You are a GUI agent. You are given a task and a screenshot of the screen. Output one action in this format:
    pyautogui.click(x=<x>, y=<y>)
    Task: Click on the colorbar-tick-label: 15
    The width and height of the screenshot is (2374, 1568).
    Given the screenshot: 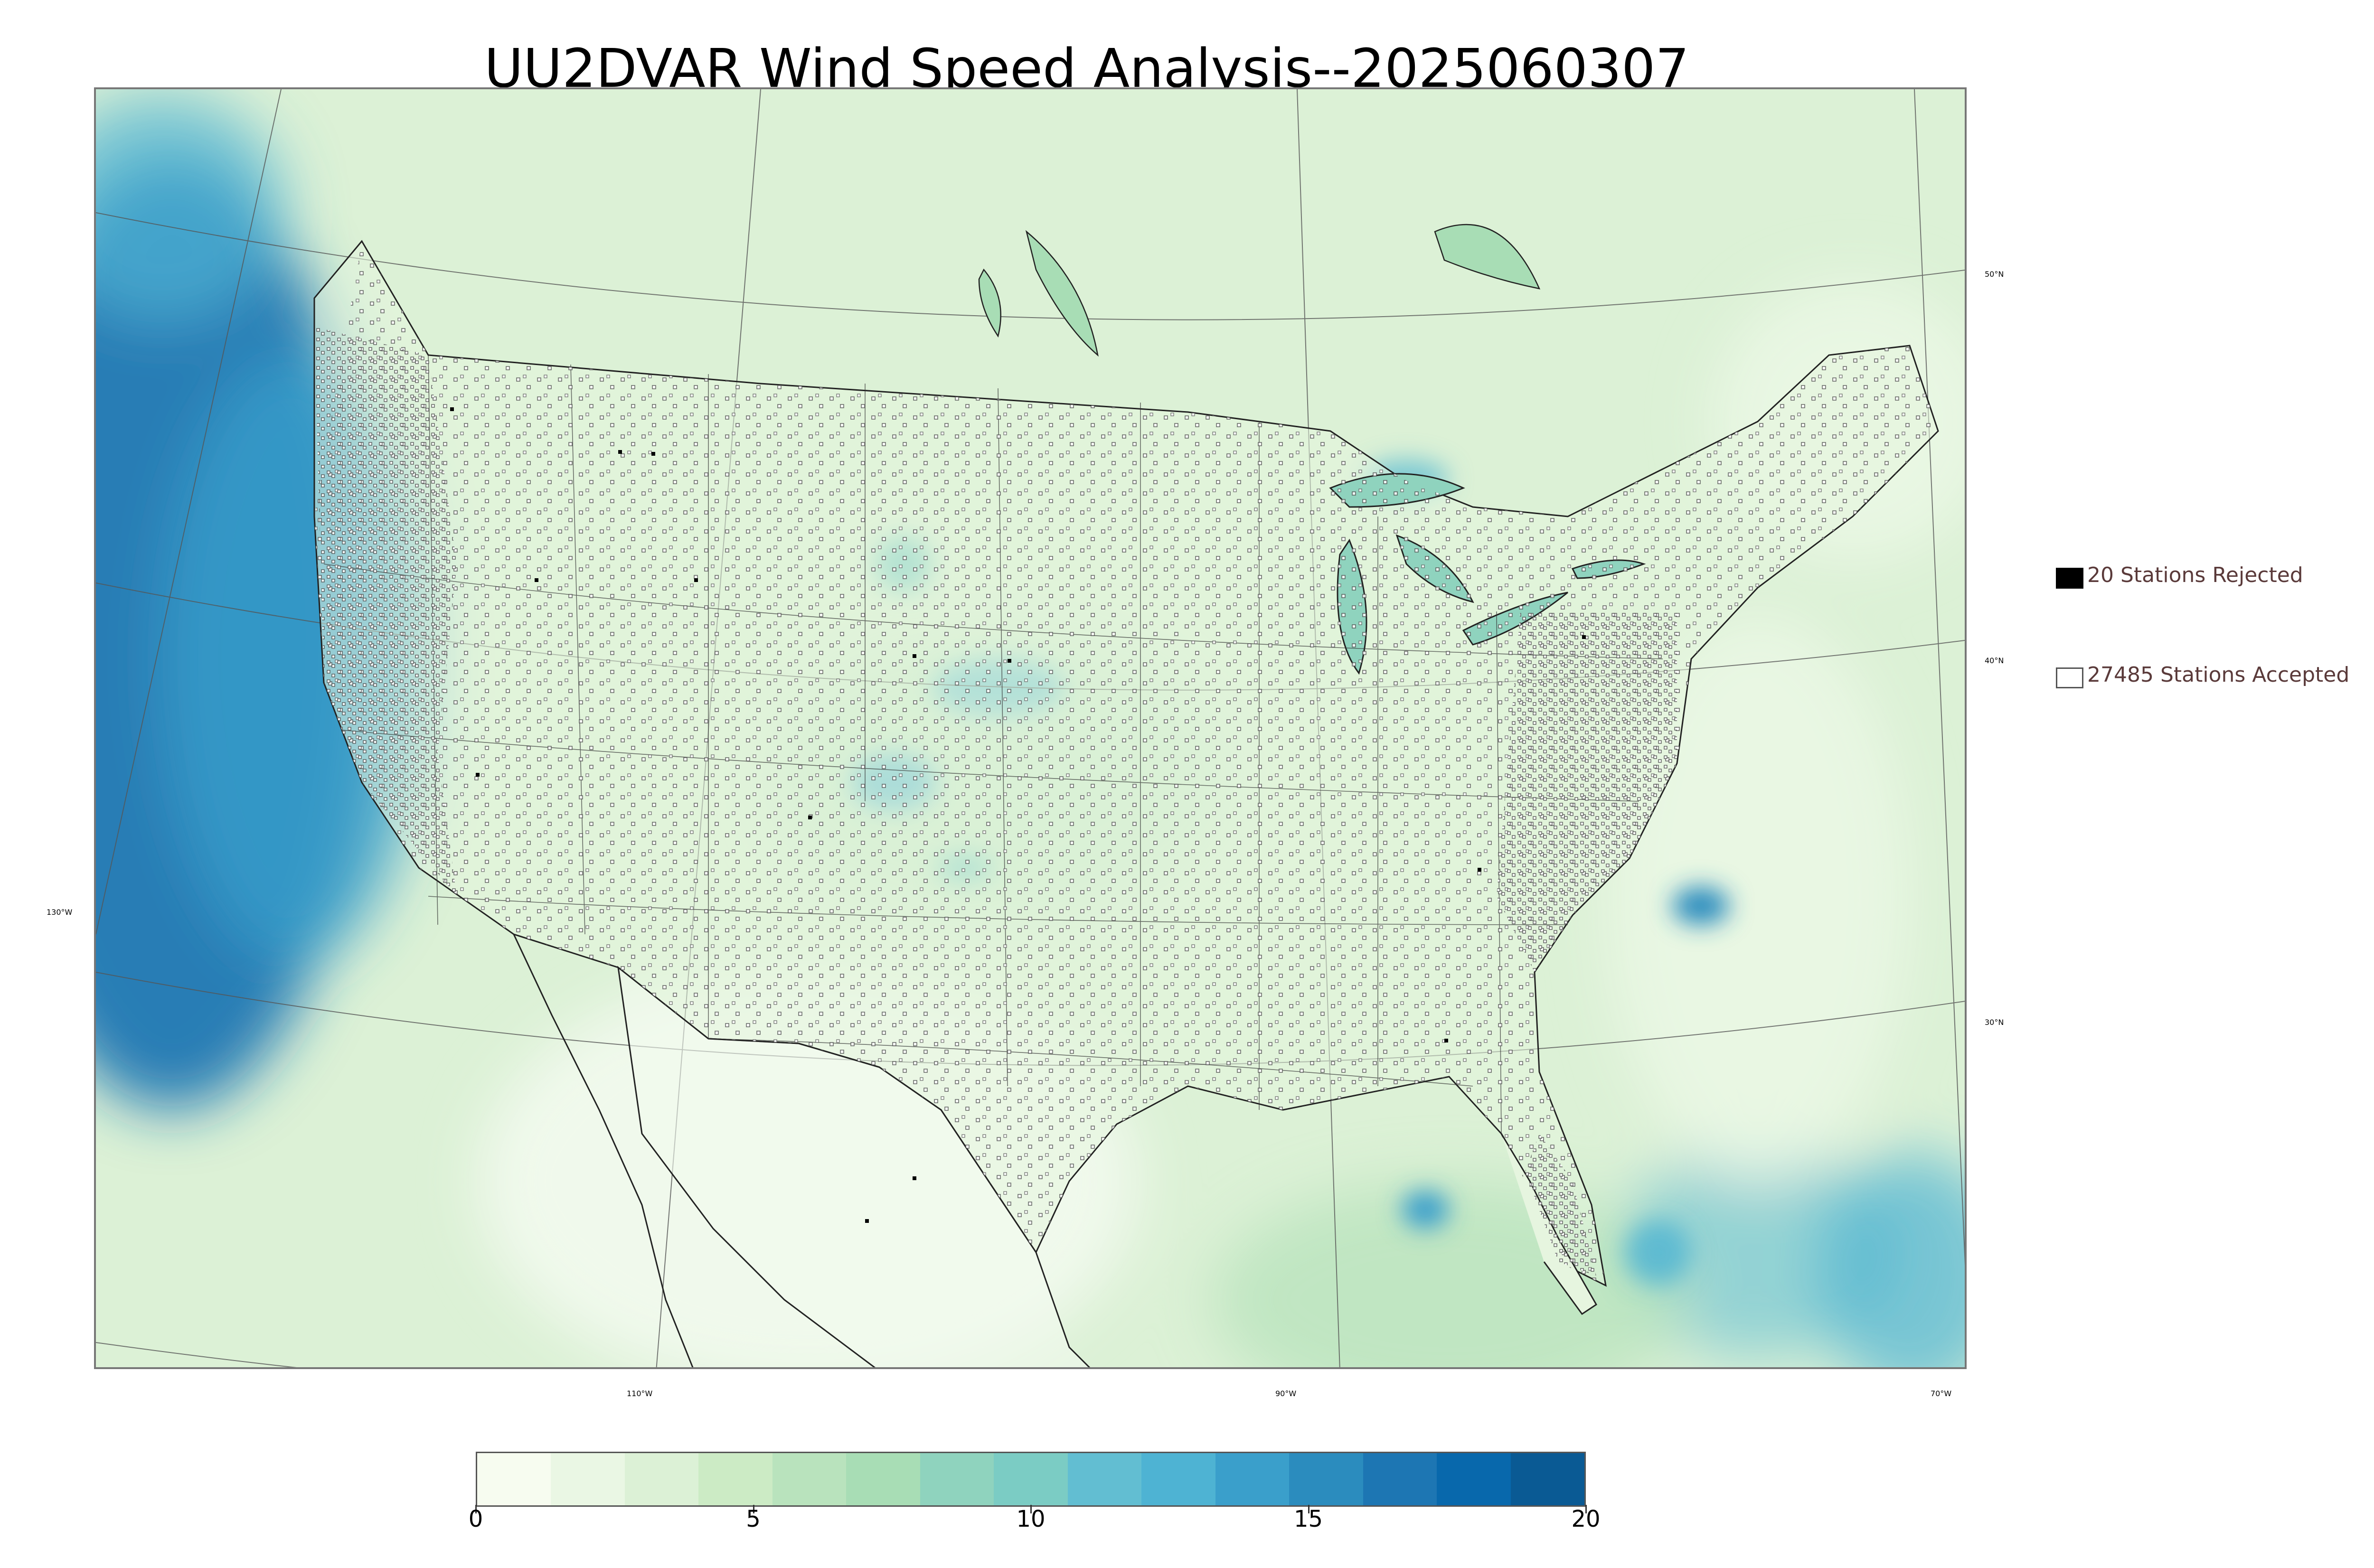 What is the action you would take?
    pyautogui.click(x=1308, y=1519)
    